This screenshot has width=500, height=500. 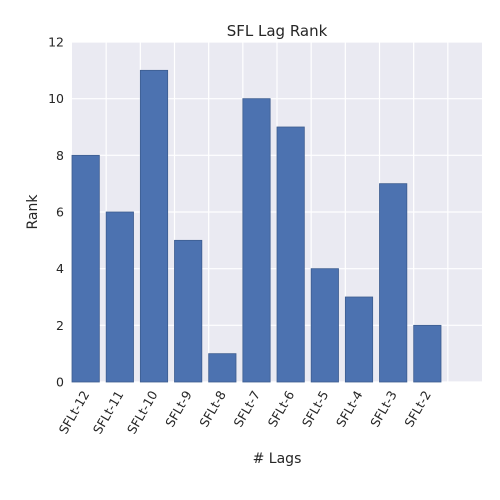 What do you see at coordinates (212, 409) in the screenshot?
I see `x-tick-label: SFLt-8` at bounding box center [212, 409].